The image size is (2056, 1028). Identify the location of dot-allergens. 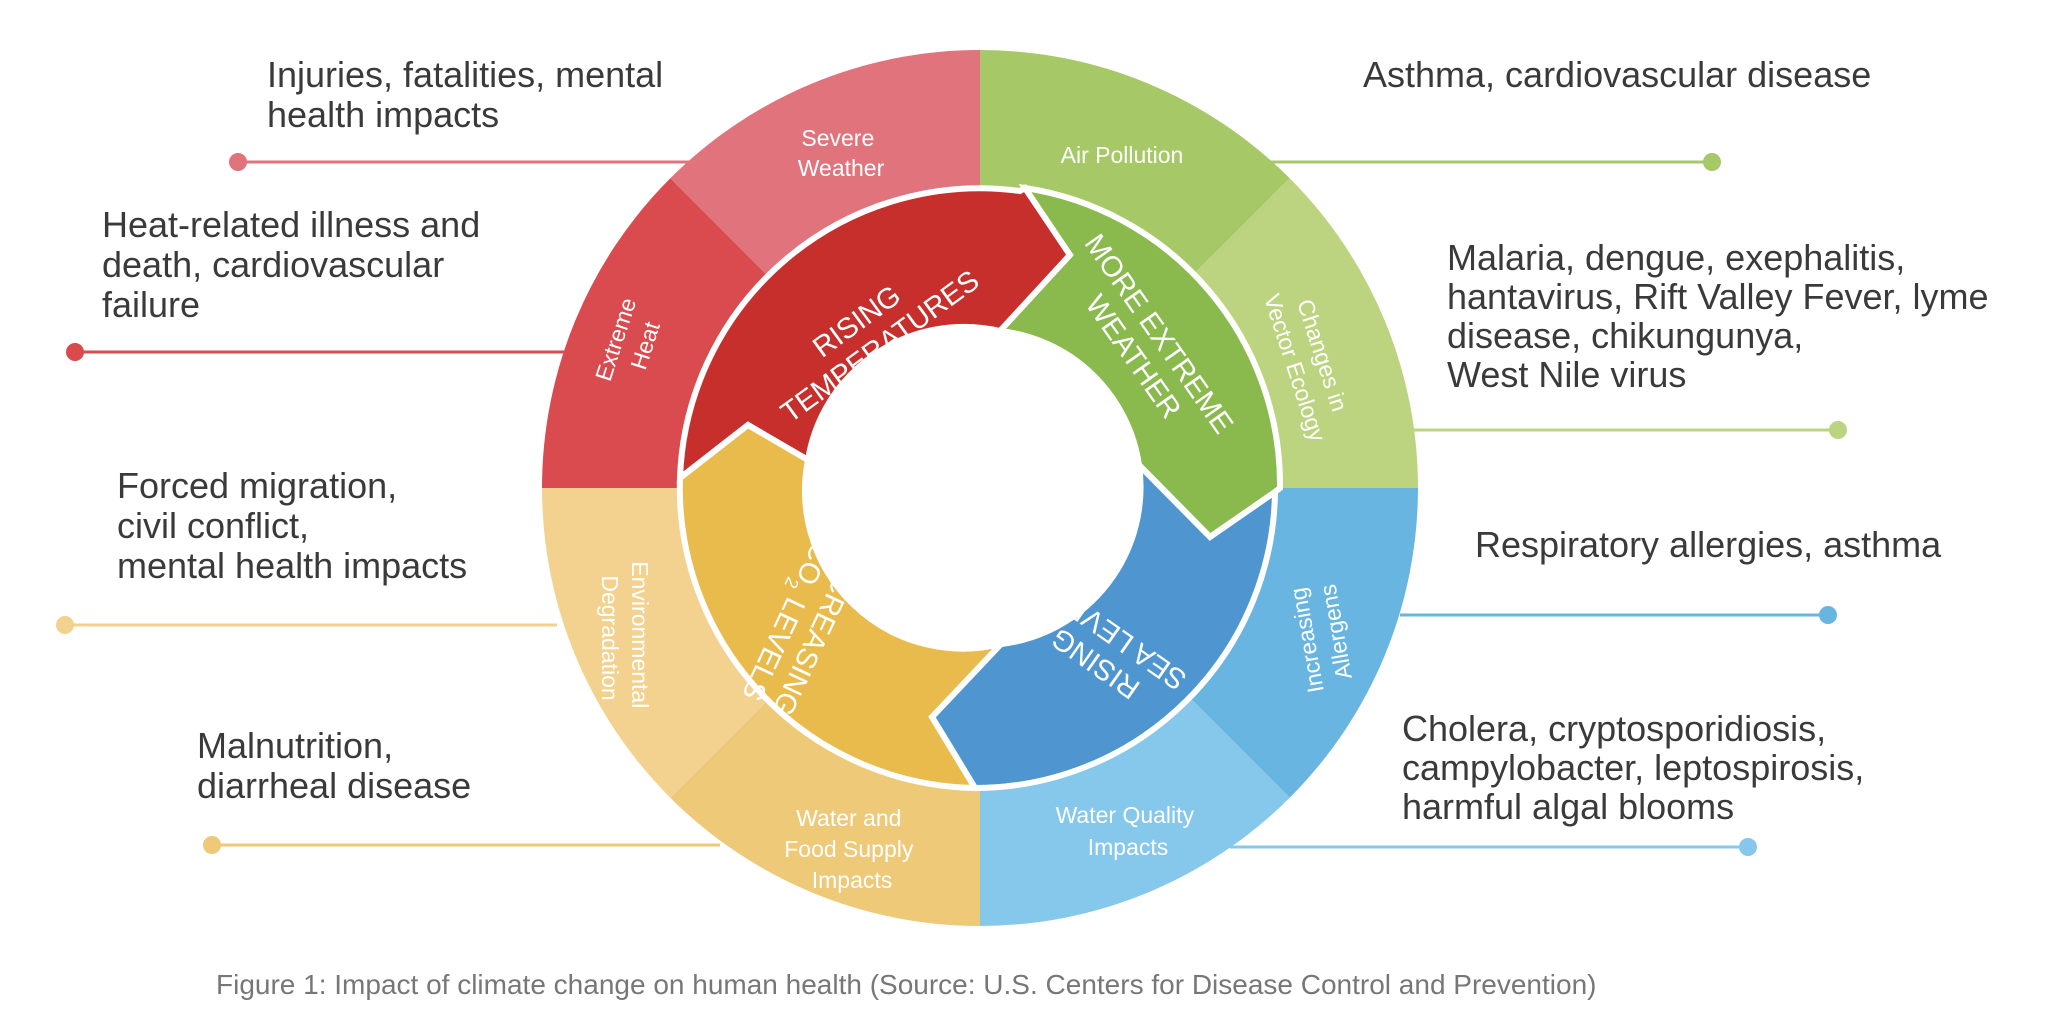
(1828, 615).